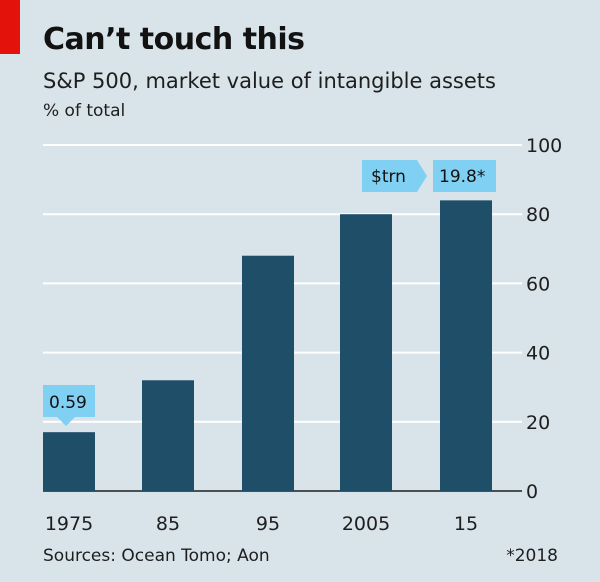  I want to click on value-label-pointer, so click(66, 421).